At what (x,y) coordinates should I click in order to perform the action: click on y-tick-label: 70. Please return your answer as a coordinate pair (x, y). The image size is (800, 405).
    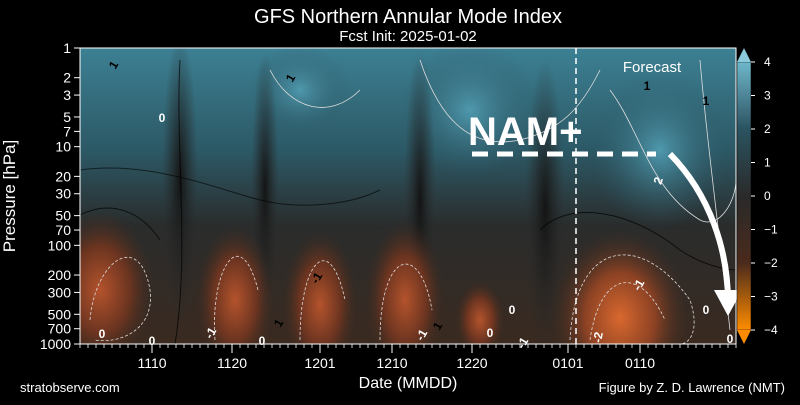
    Looking at the image, I should click on (63, 230).